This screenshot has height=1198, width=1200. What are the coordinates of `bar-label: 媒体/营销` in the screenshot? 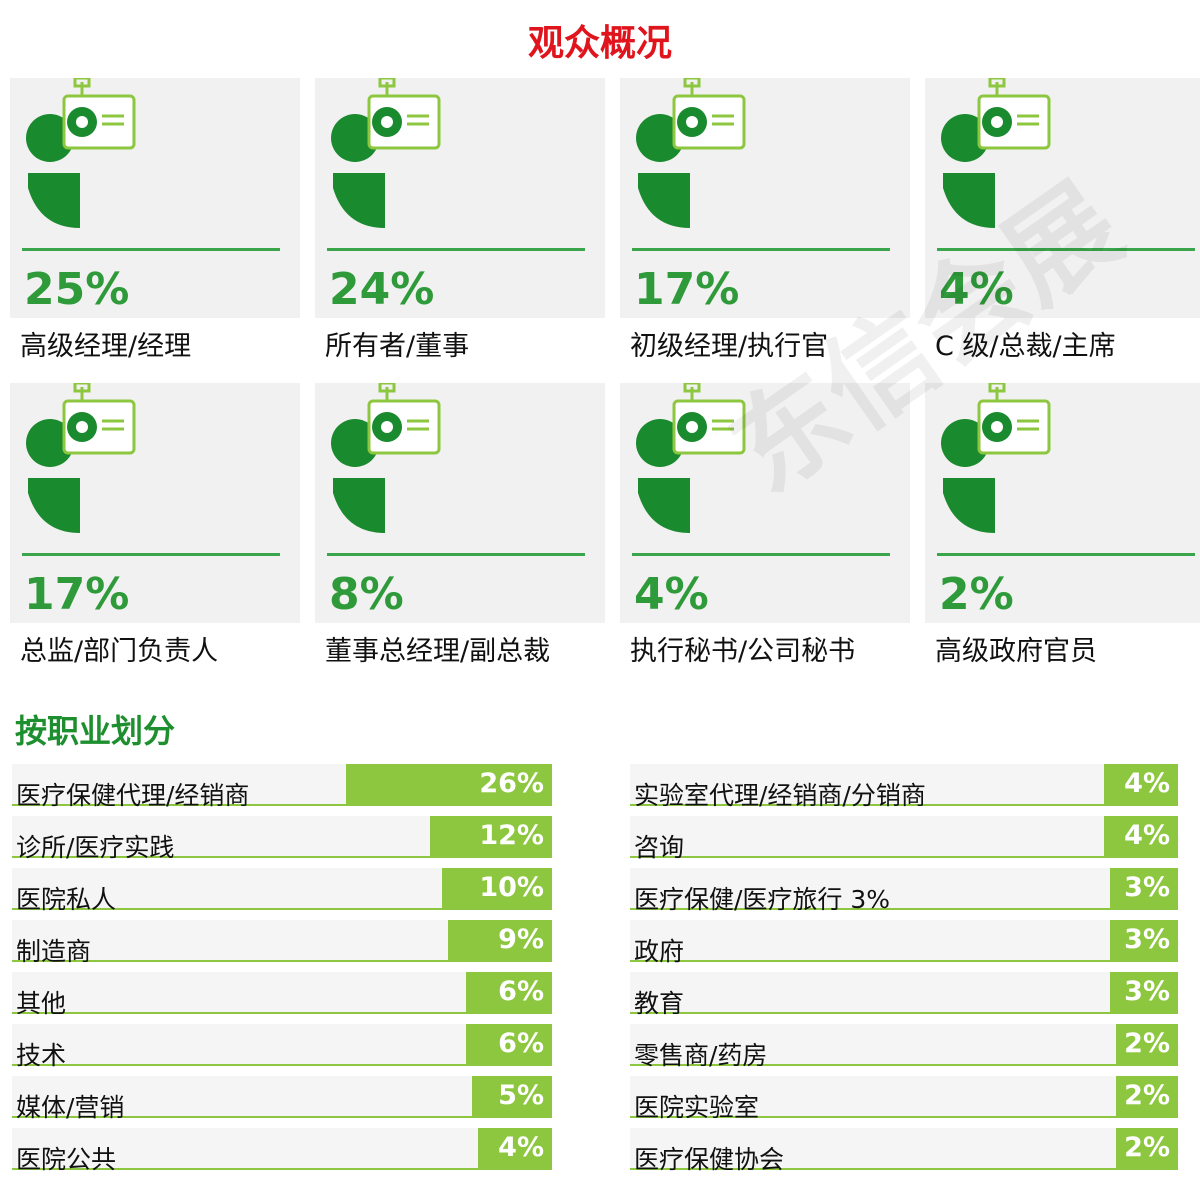 It's located at (70, 1107).